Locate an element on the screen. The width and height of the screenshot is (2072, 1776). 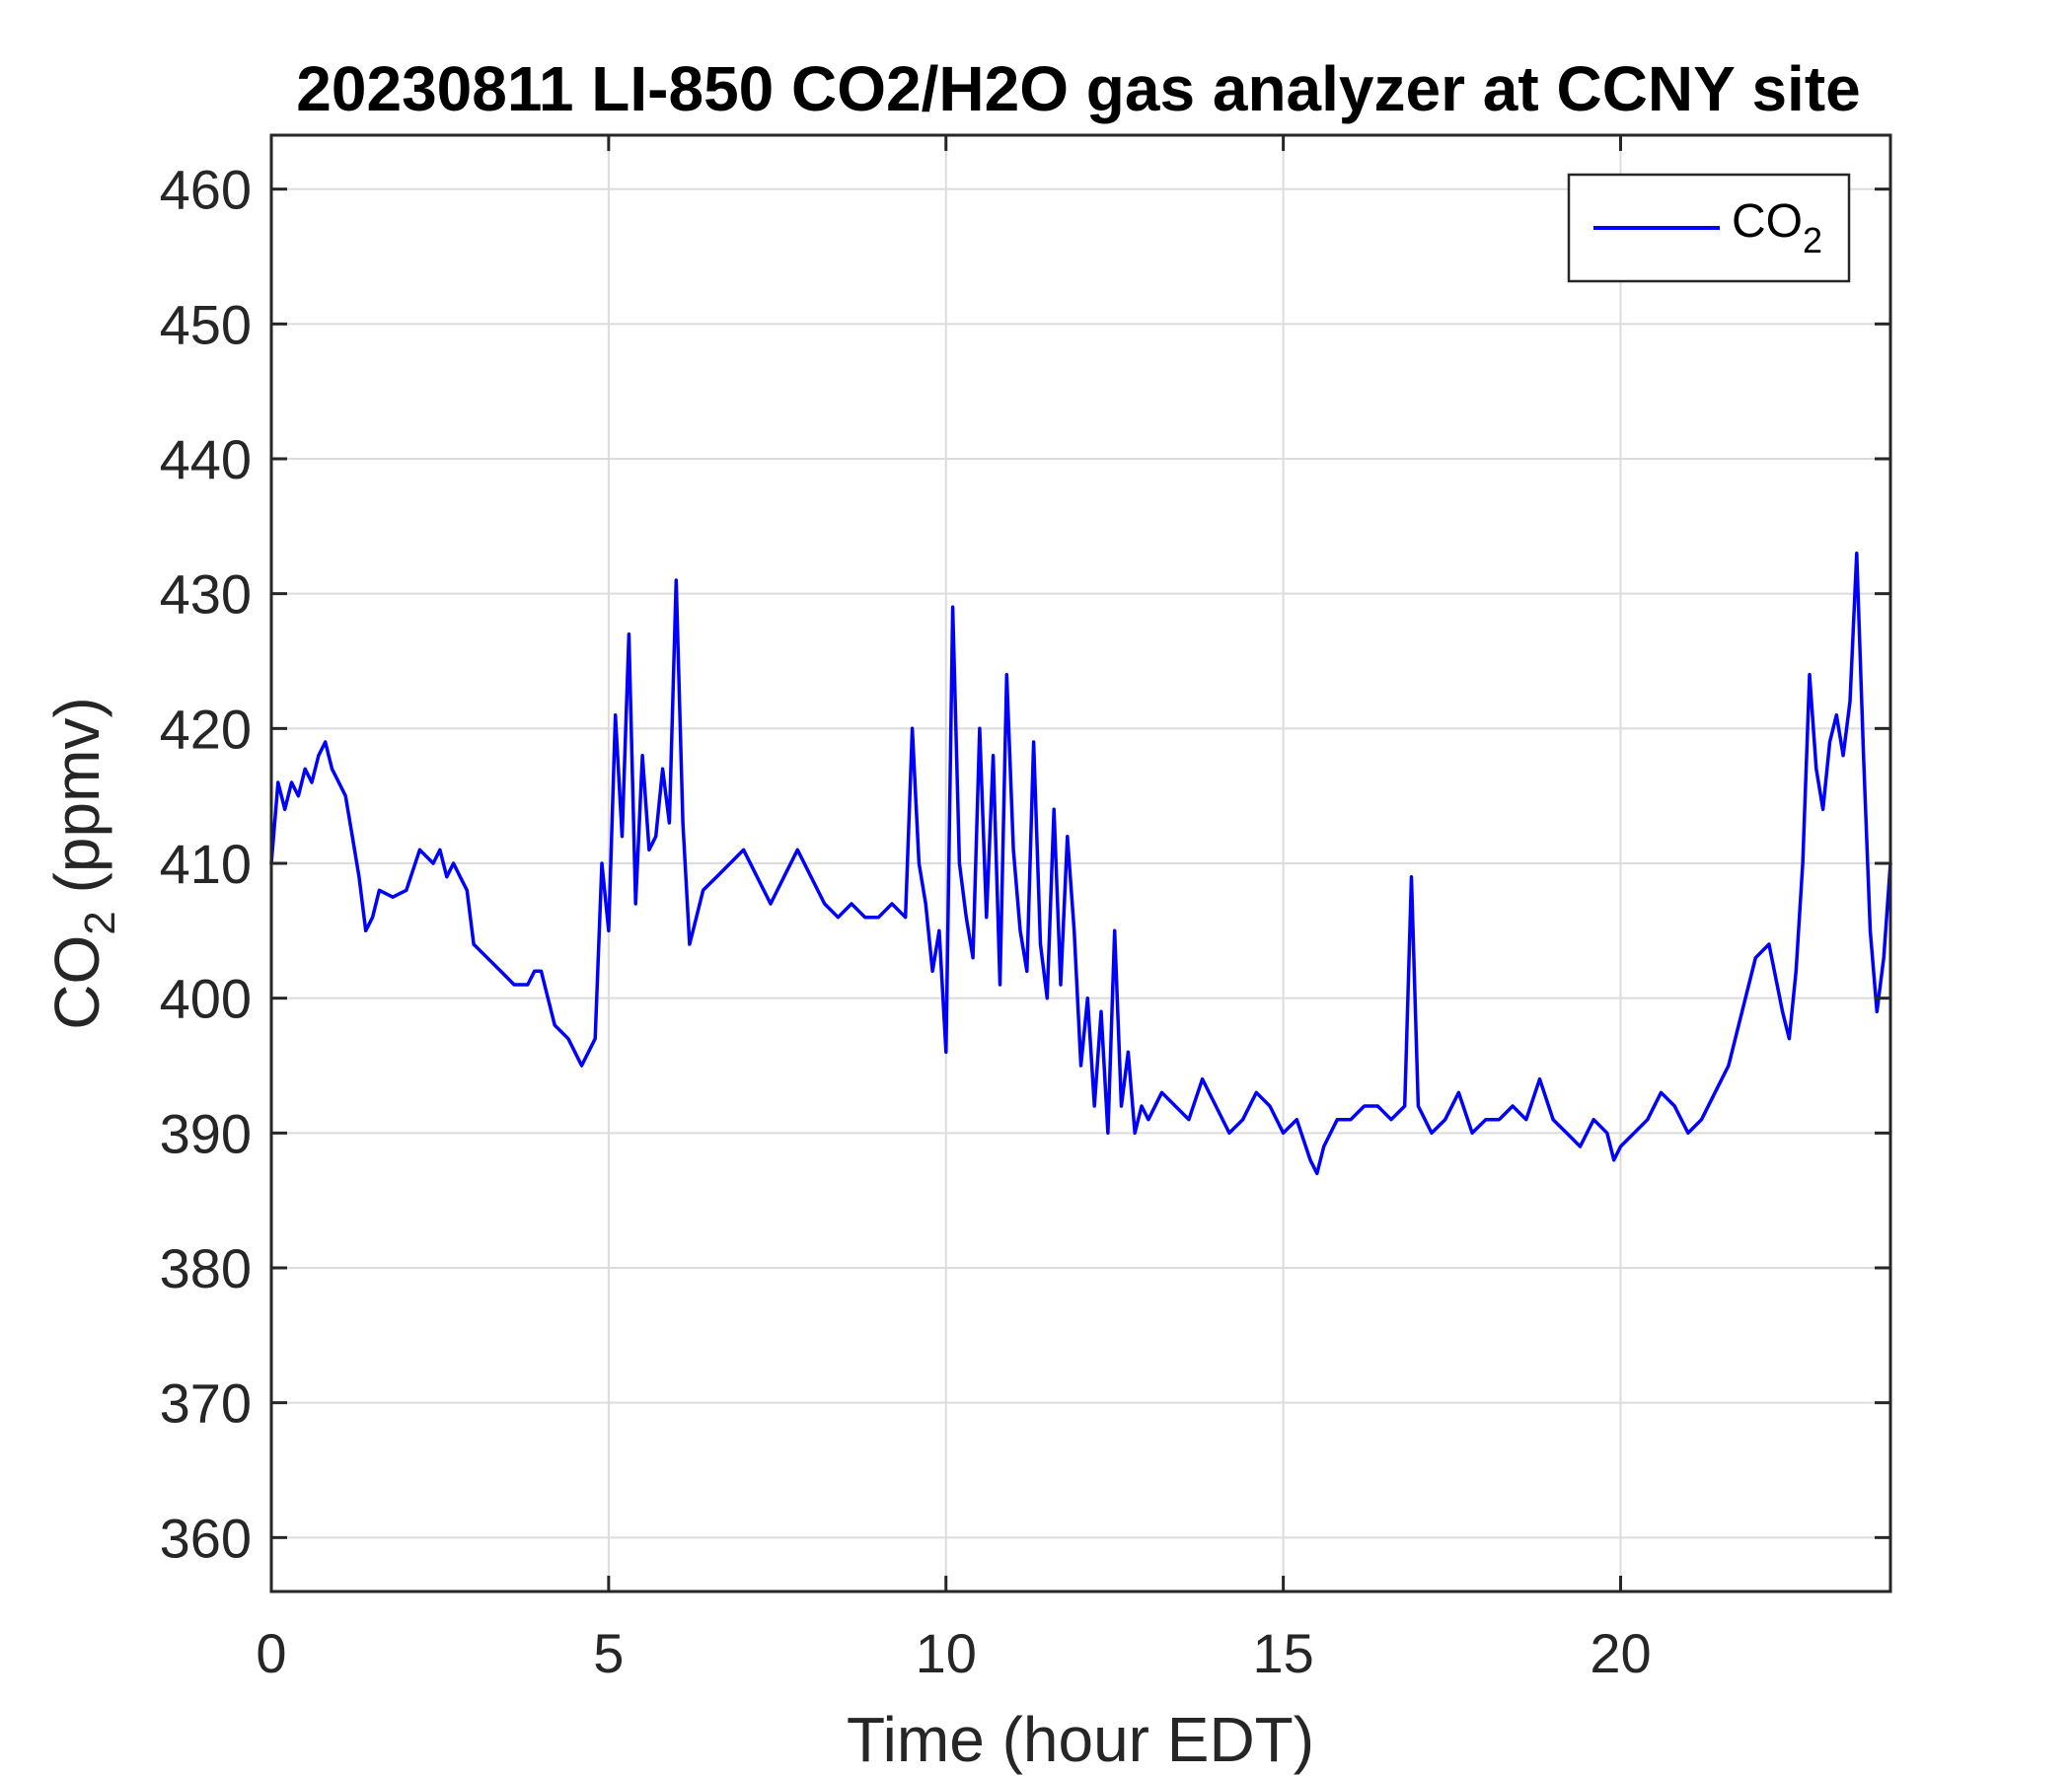
y-axis-label-subscript: 2 is located at coordinates (100, 923).